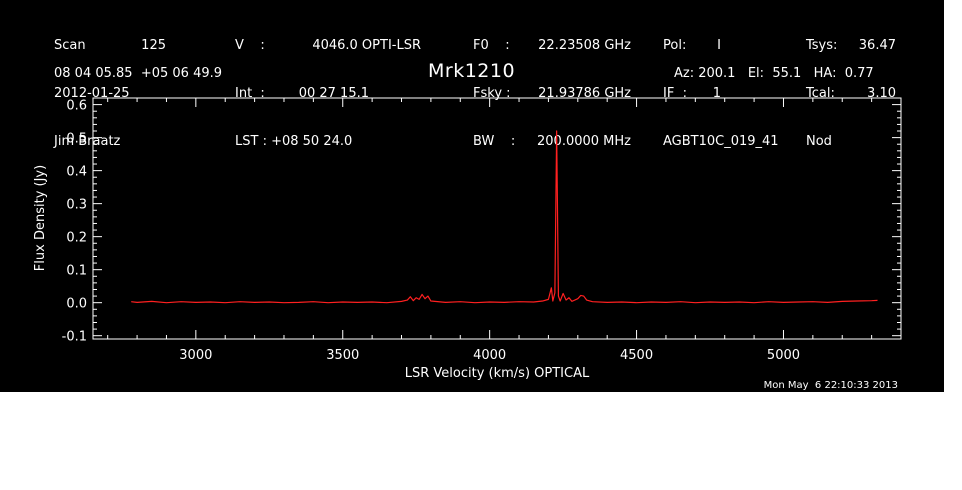 This screenshot has height=490, width=962. I want to click on y-tick-label: 0.6, so click(76, 106).